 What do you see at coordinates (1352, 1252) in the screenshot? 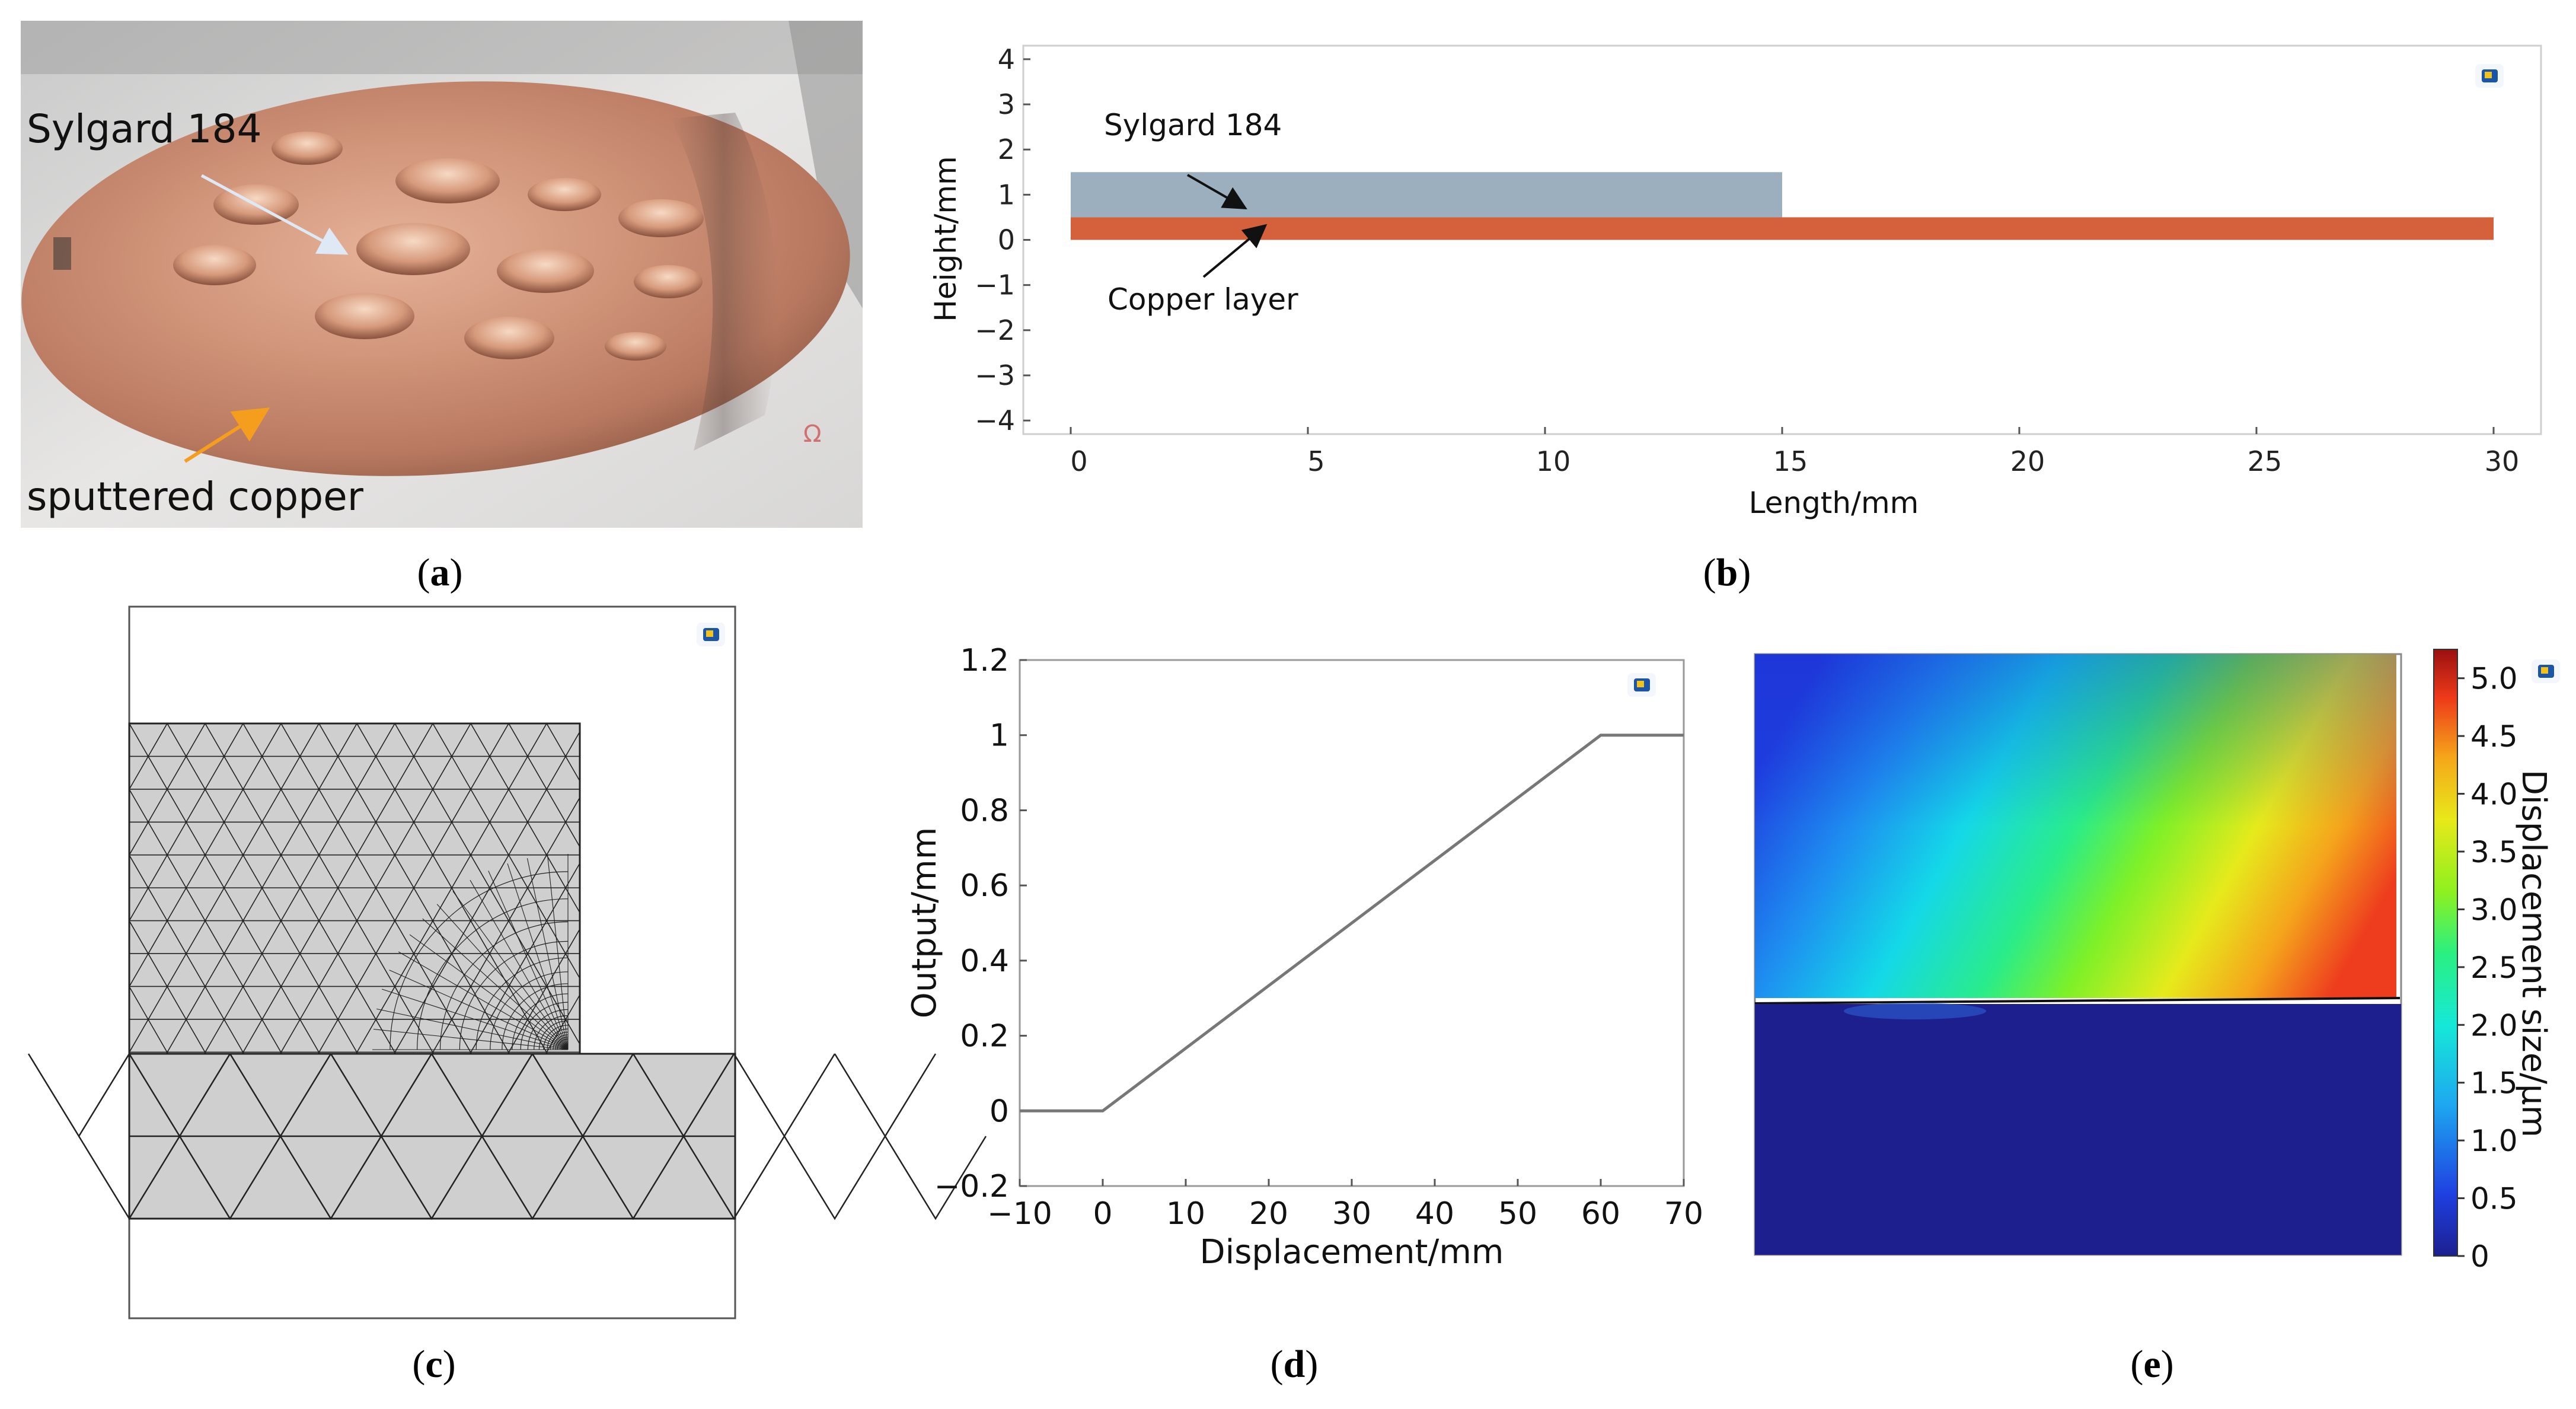
I see `panel-d-xlabel: Displacement/mm` at bounding box center [1352, 1252].